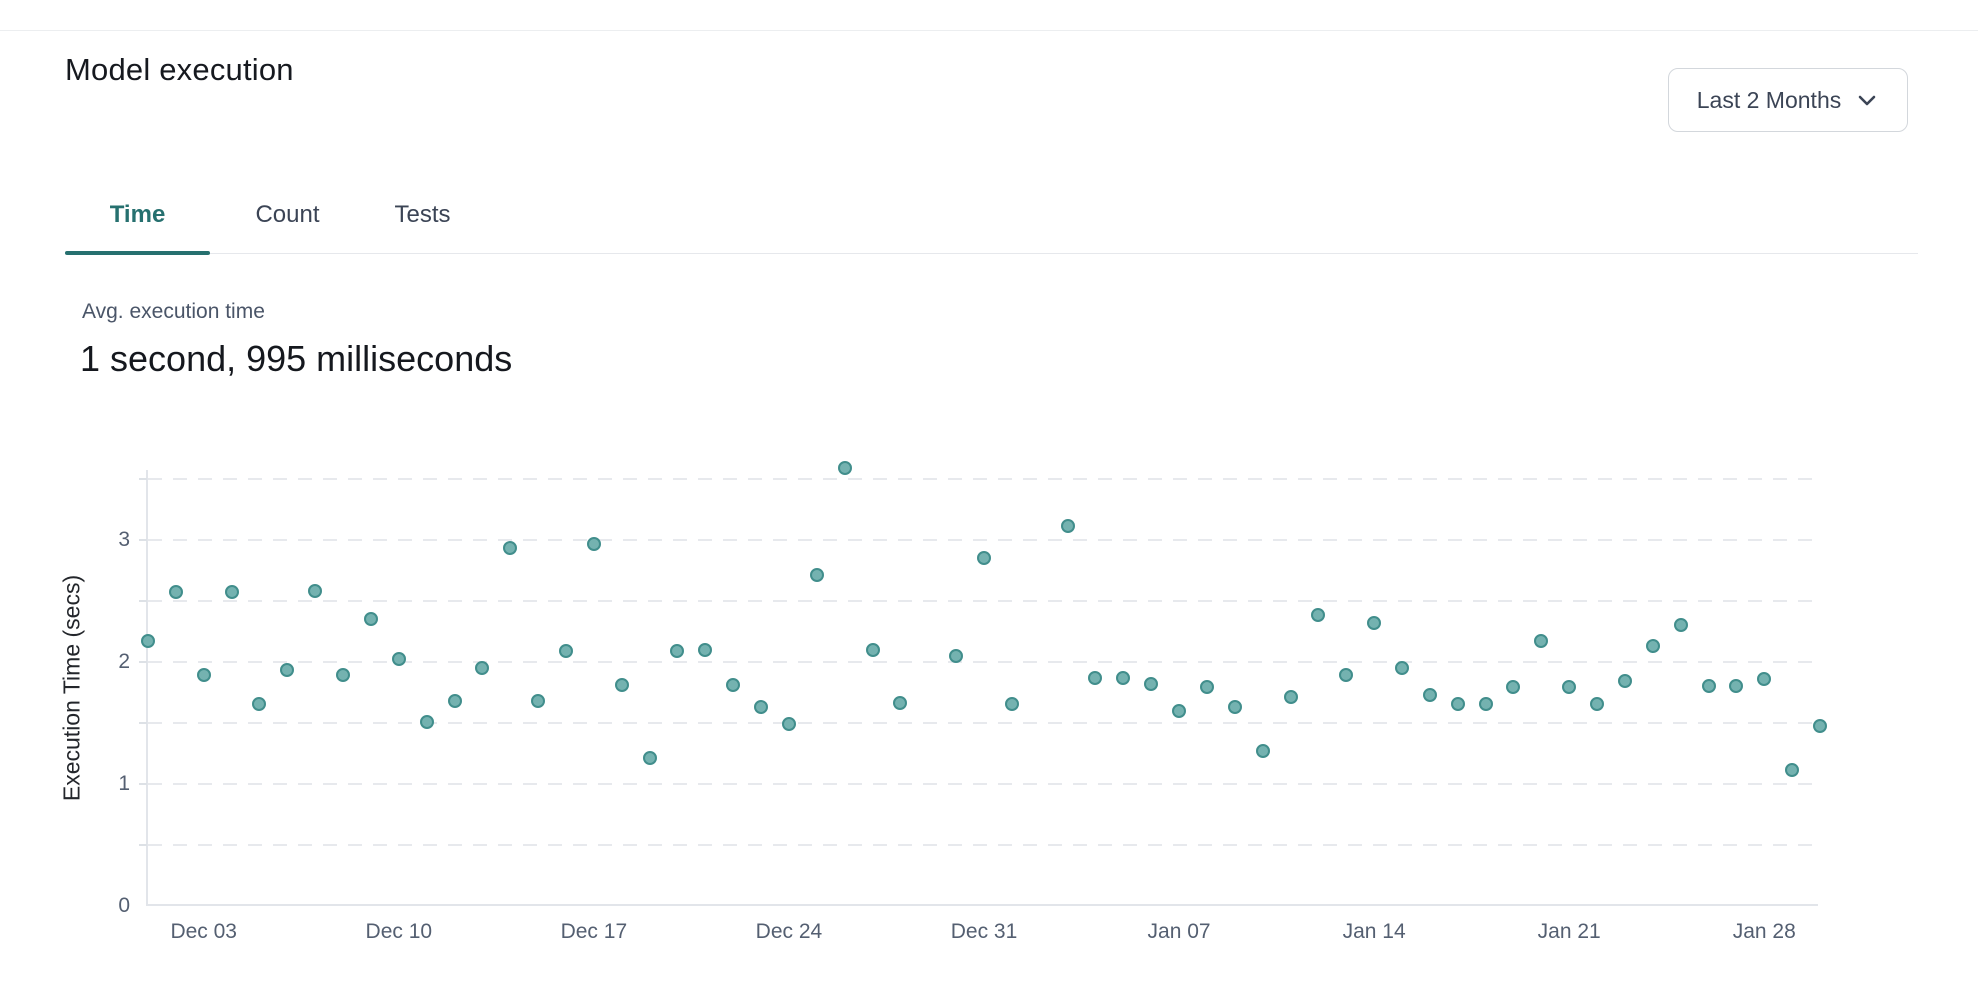  What do you see at coordinates (1769, 99) in the screenshot?
I see `date-range-label: Last 2 Months` at bounding box center [1769, 99].